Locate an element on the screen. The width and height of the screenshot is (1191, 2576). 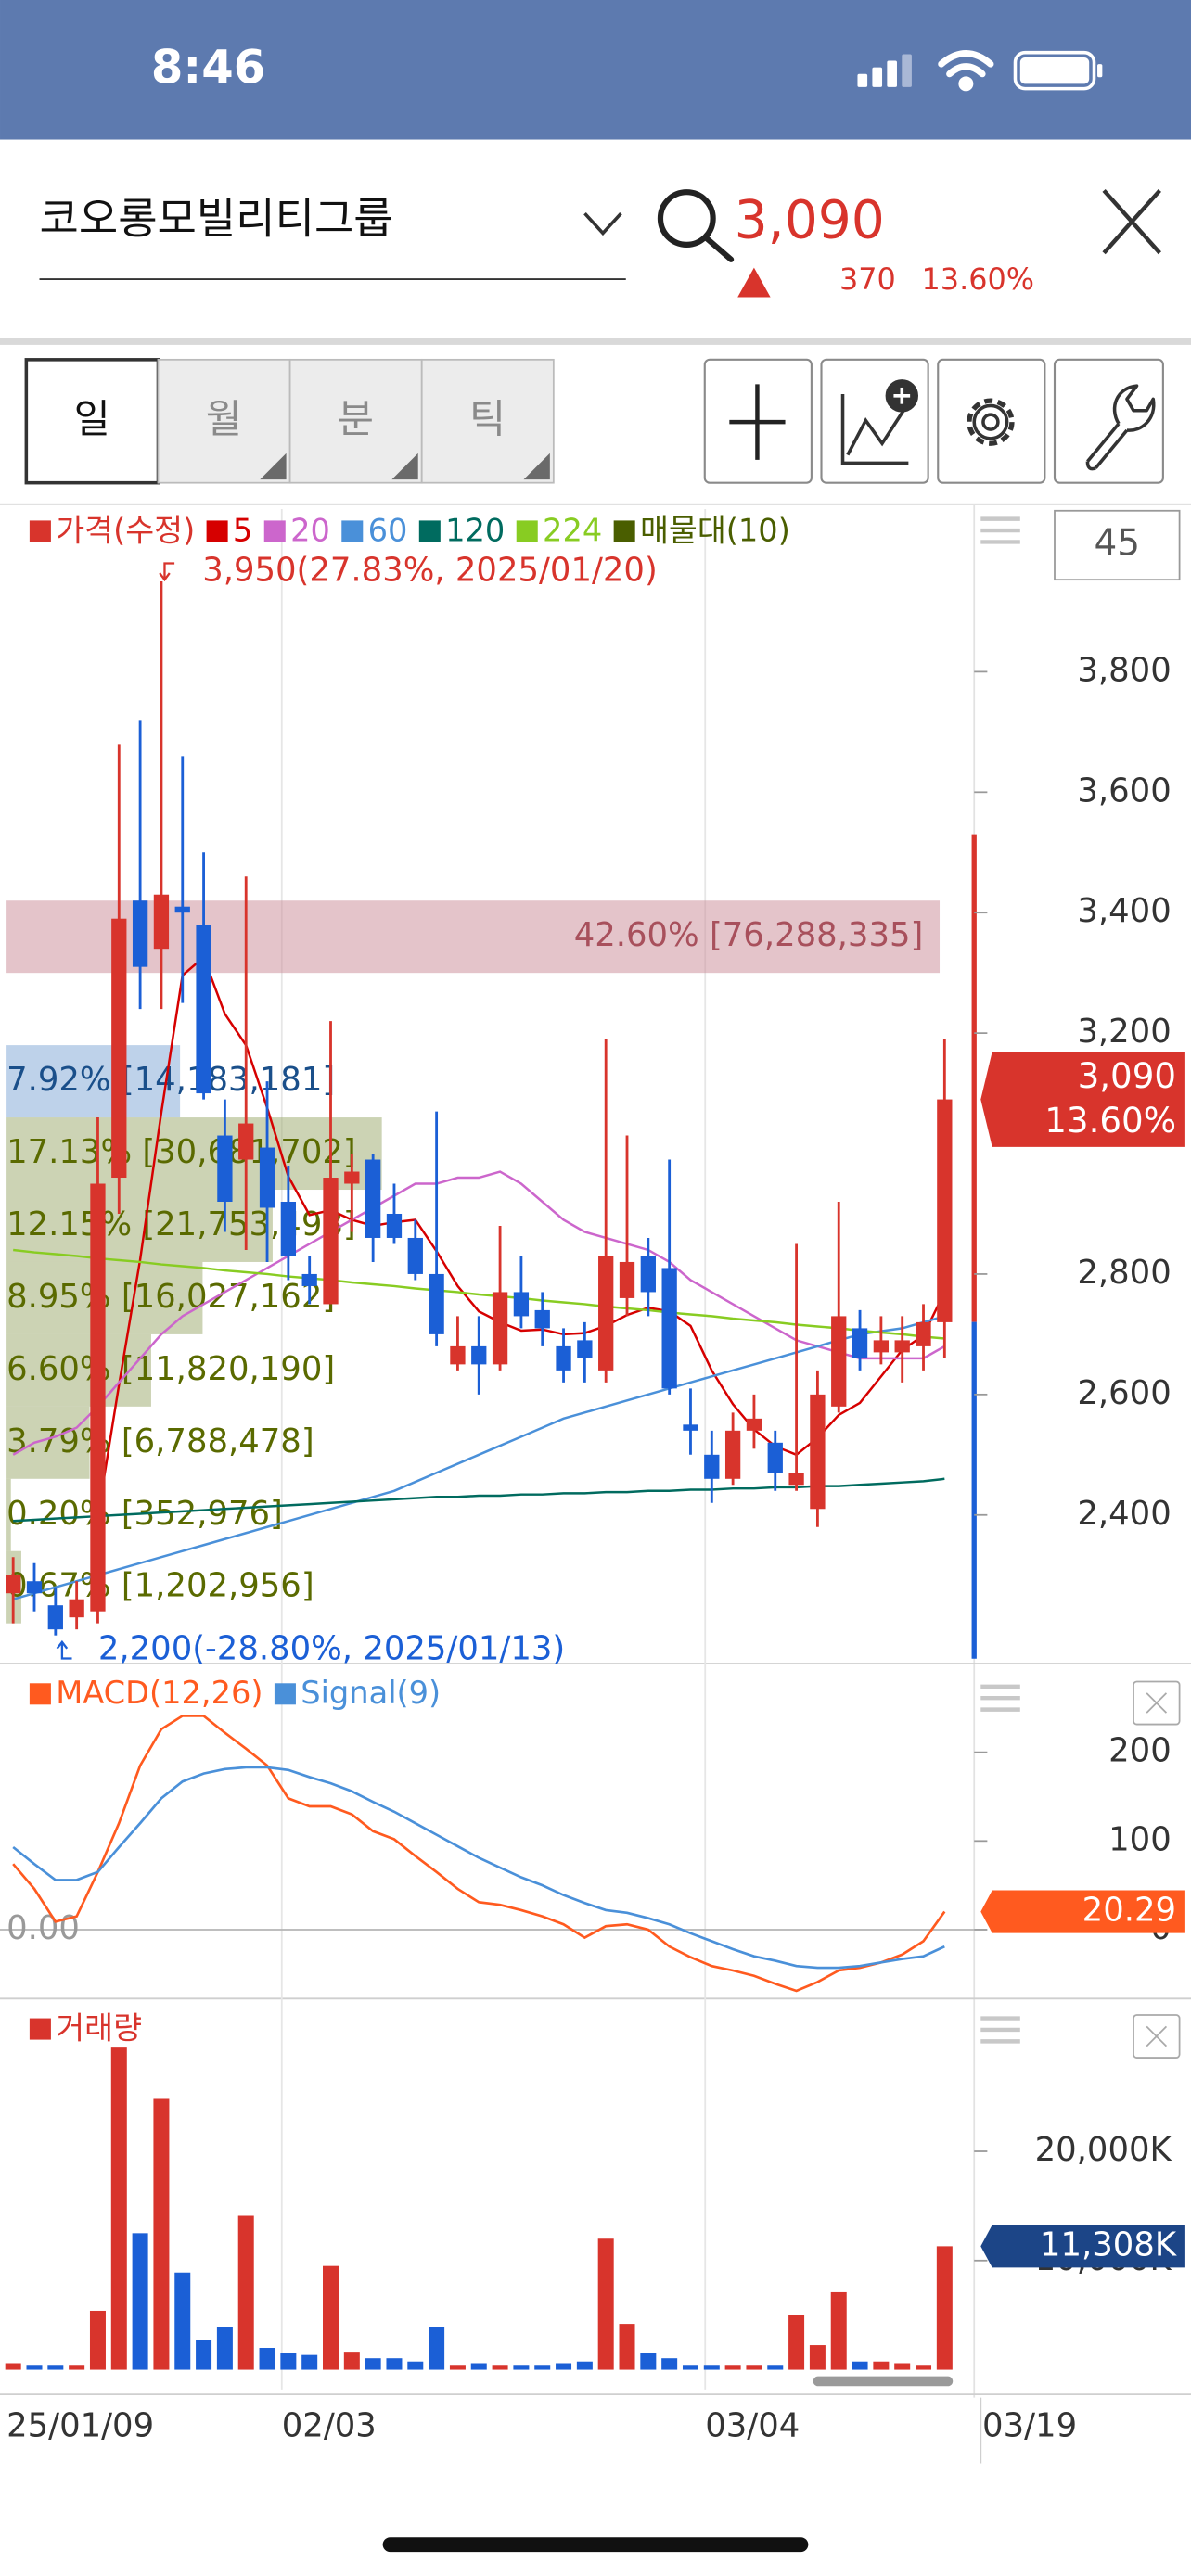
settings-button is located at coordinates (992, 421).